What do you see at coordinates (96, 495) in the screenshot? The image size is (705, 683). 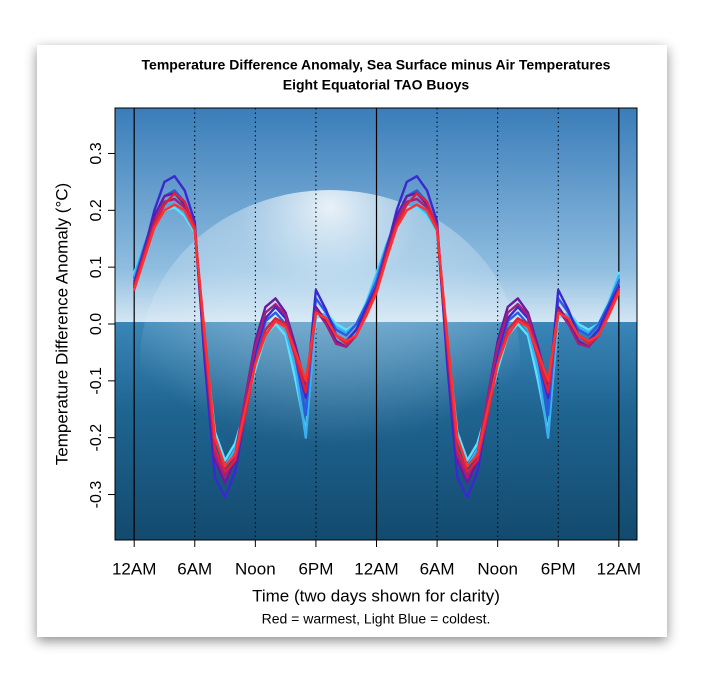 I see `y-tick-label: -0.3` at bounding box center [96, 495].